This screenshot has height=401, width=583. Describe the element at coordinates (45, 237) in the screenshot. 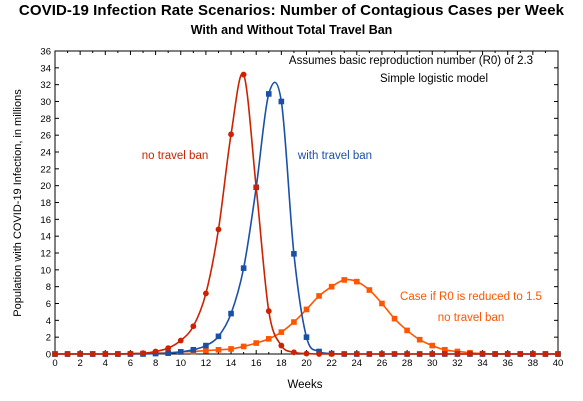

I see `y-tick-label: 14` at that location.